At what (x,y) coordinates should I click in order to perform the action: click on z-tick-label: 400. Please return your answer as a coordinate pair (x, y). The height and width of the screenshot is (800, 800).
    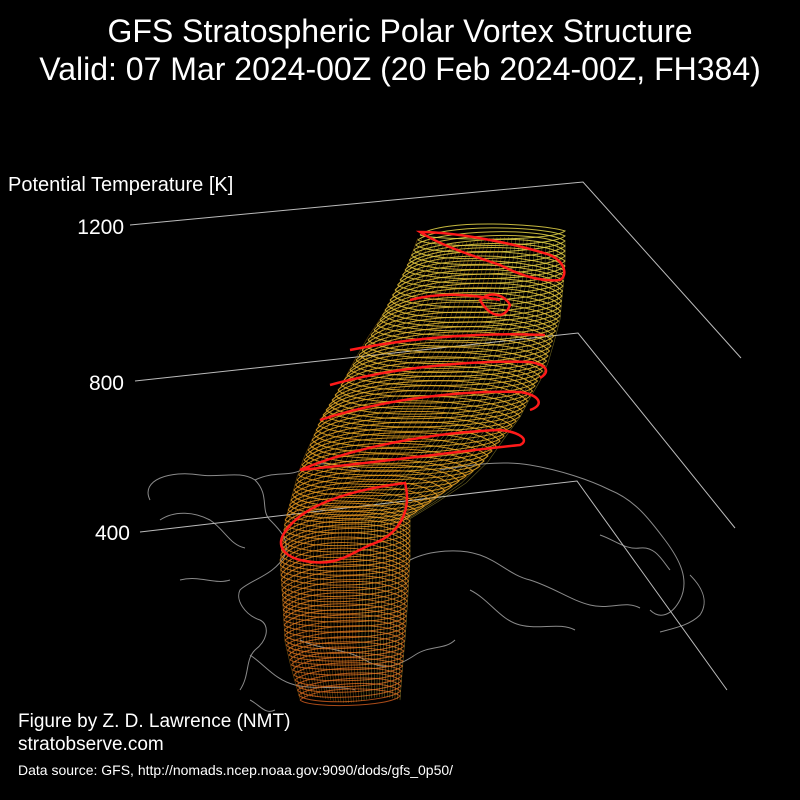
    Looking at the image, I should click on (112, 533).